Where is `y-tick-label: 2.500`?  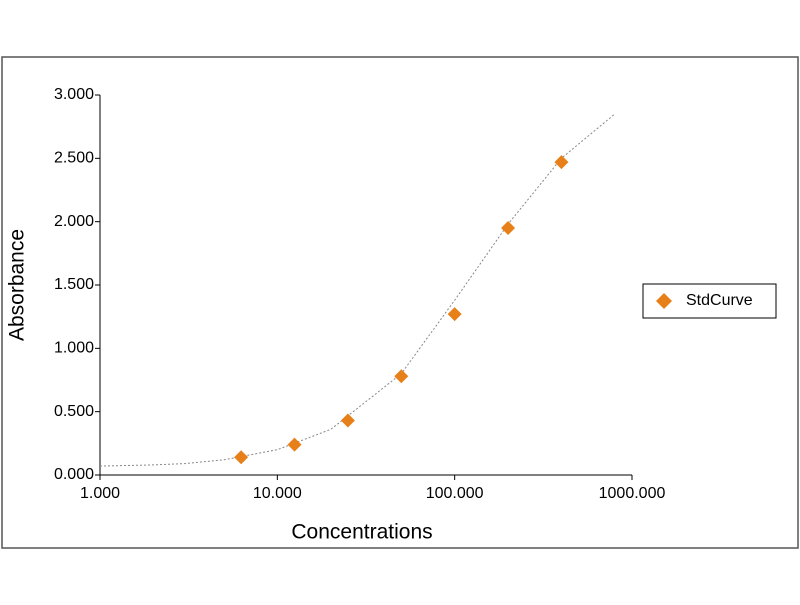 y-tick-label: 2.500 is located at coordinates (74, 158).